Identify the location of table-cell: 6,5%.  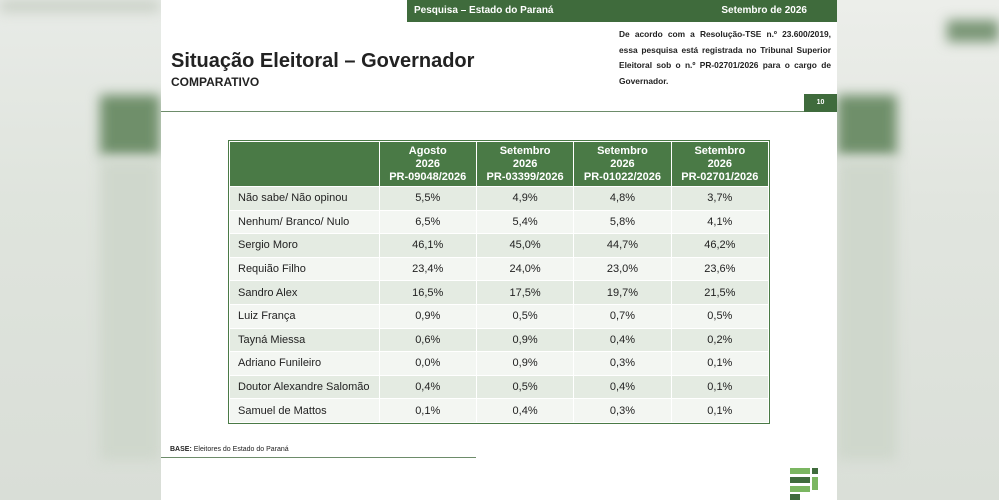
(427, 222).